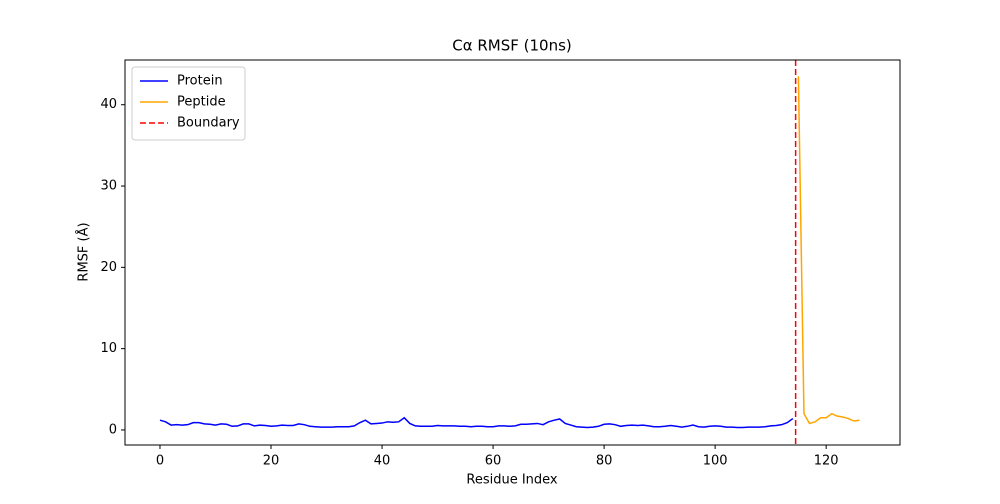 The width and height of the screenshot is (1000, 504). I want to click on x-tick-label: 40, so click(382, 461).